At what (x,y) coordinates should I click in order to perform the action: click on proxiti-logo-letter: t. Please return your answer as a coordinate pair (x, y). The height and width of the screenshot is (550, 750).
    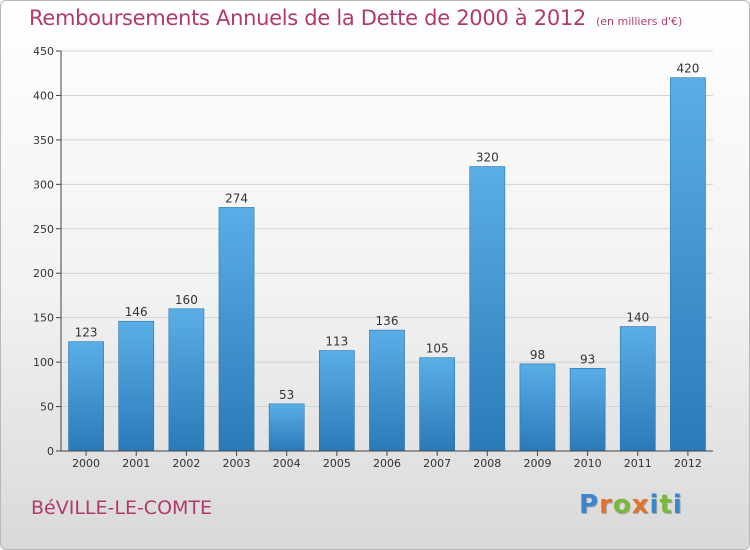
    Looking at the image, I should click on (666, 505).